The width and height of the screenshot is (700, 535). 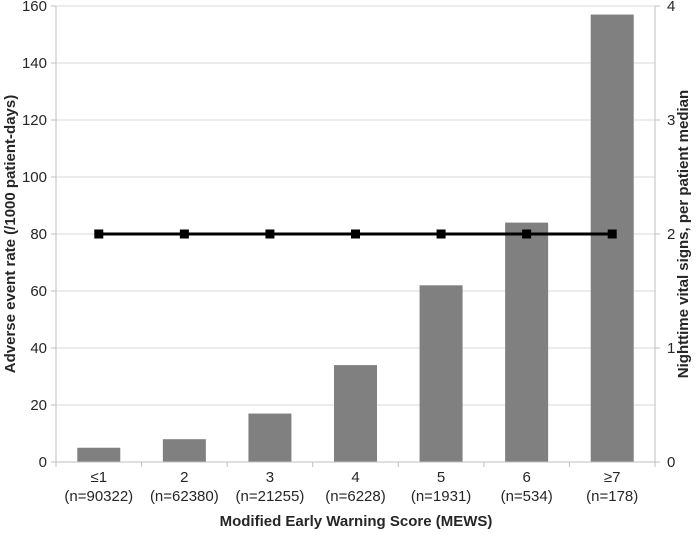 What do you see at coordinates (355, 477) in the screenshot?
I see `category-label: 4` at bounding box center [355, 477].